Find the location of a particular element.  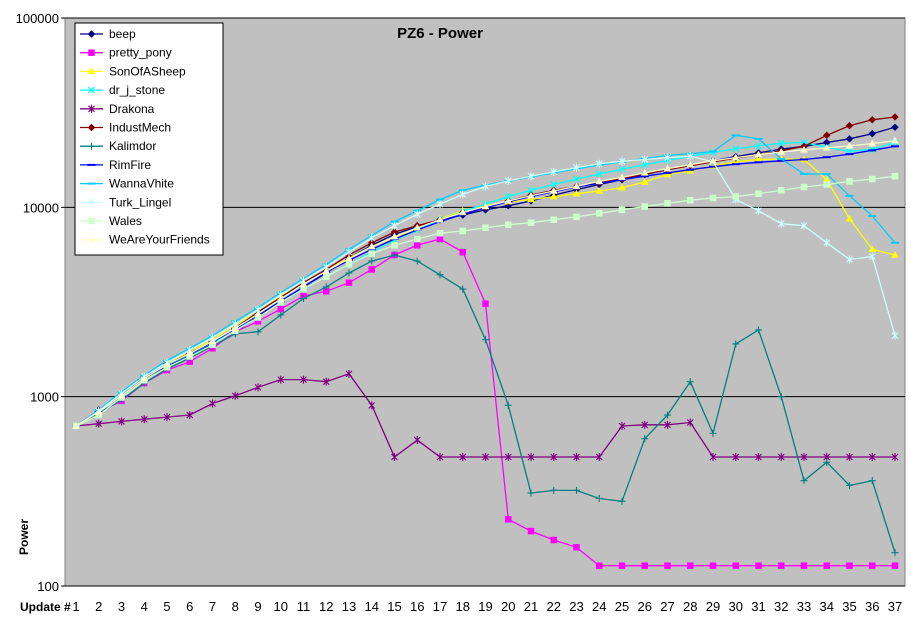

x-tick-label: 22 is located at coordinates (554, 606).